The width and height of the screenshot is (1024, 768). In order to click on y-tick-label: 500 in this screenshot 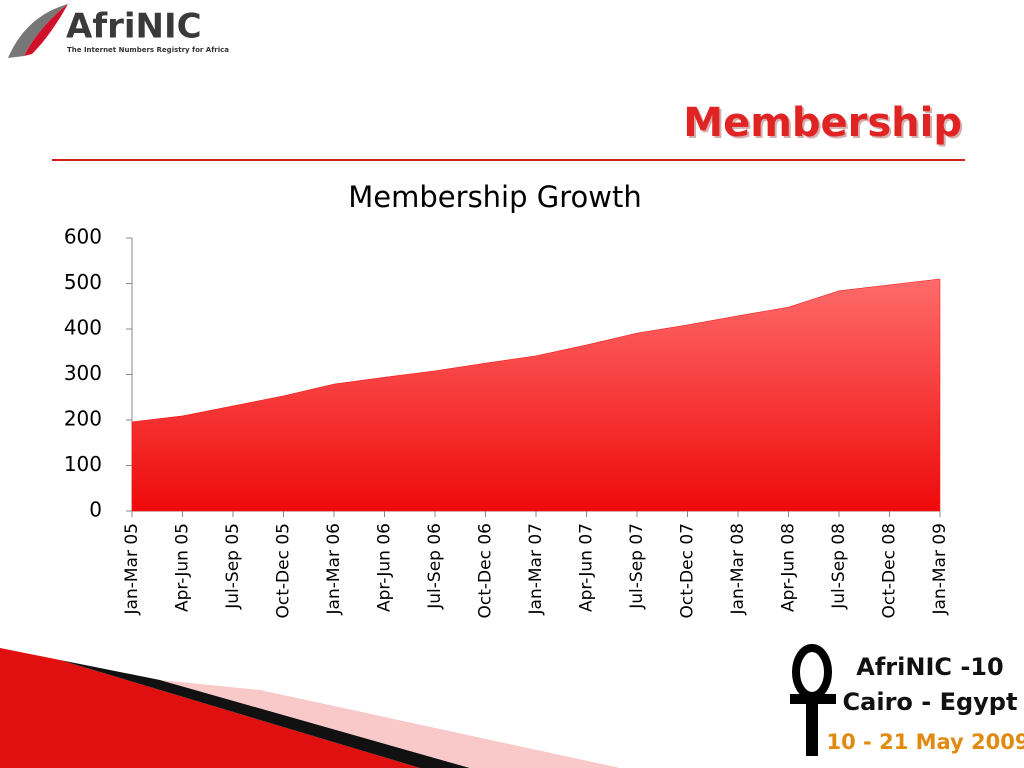, I will do `click(83, 282)`.